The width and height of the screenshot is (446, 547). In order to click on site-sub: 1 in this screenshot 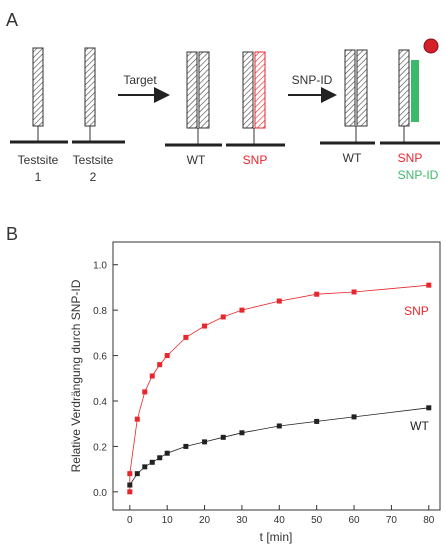, I will do `click(38, 177)`.